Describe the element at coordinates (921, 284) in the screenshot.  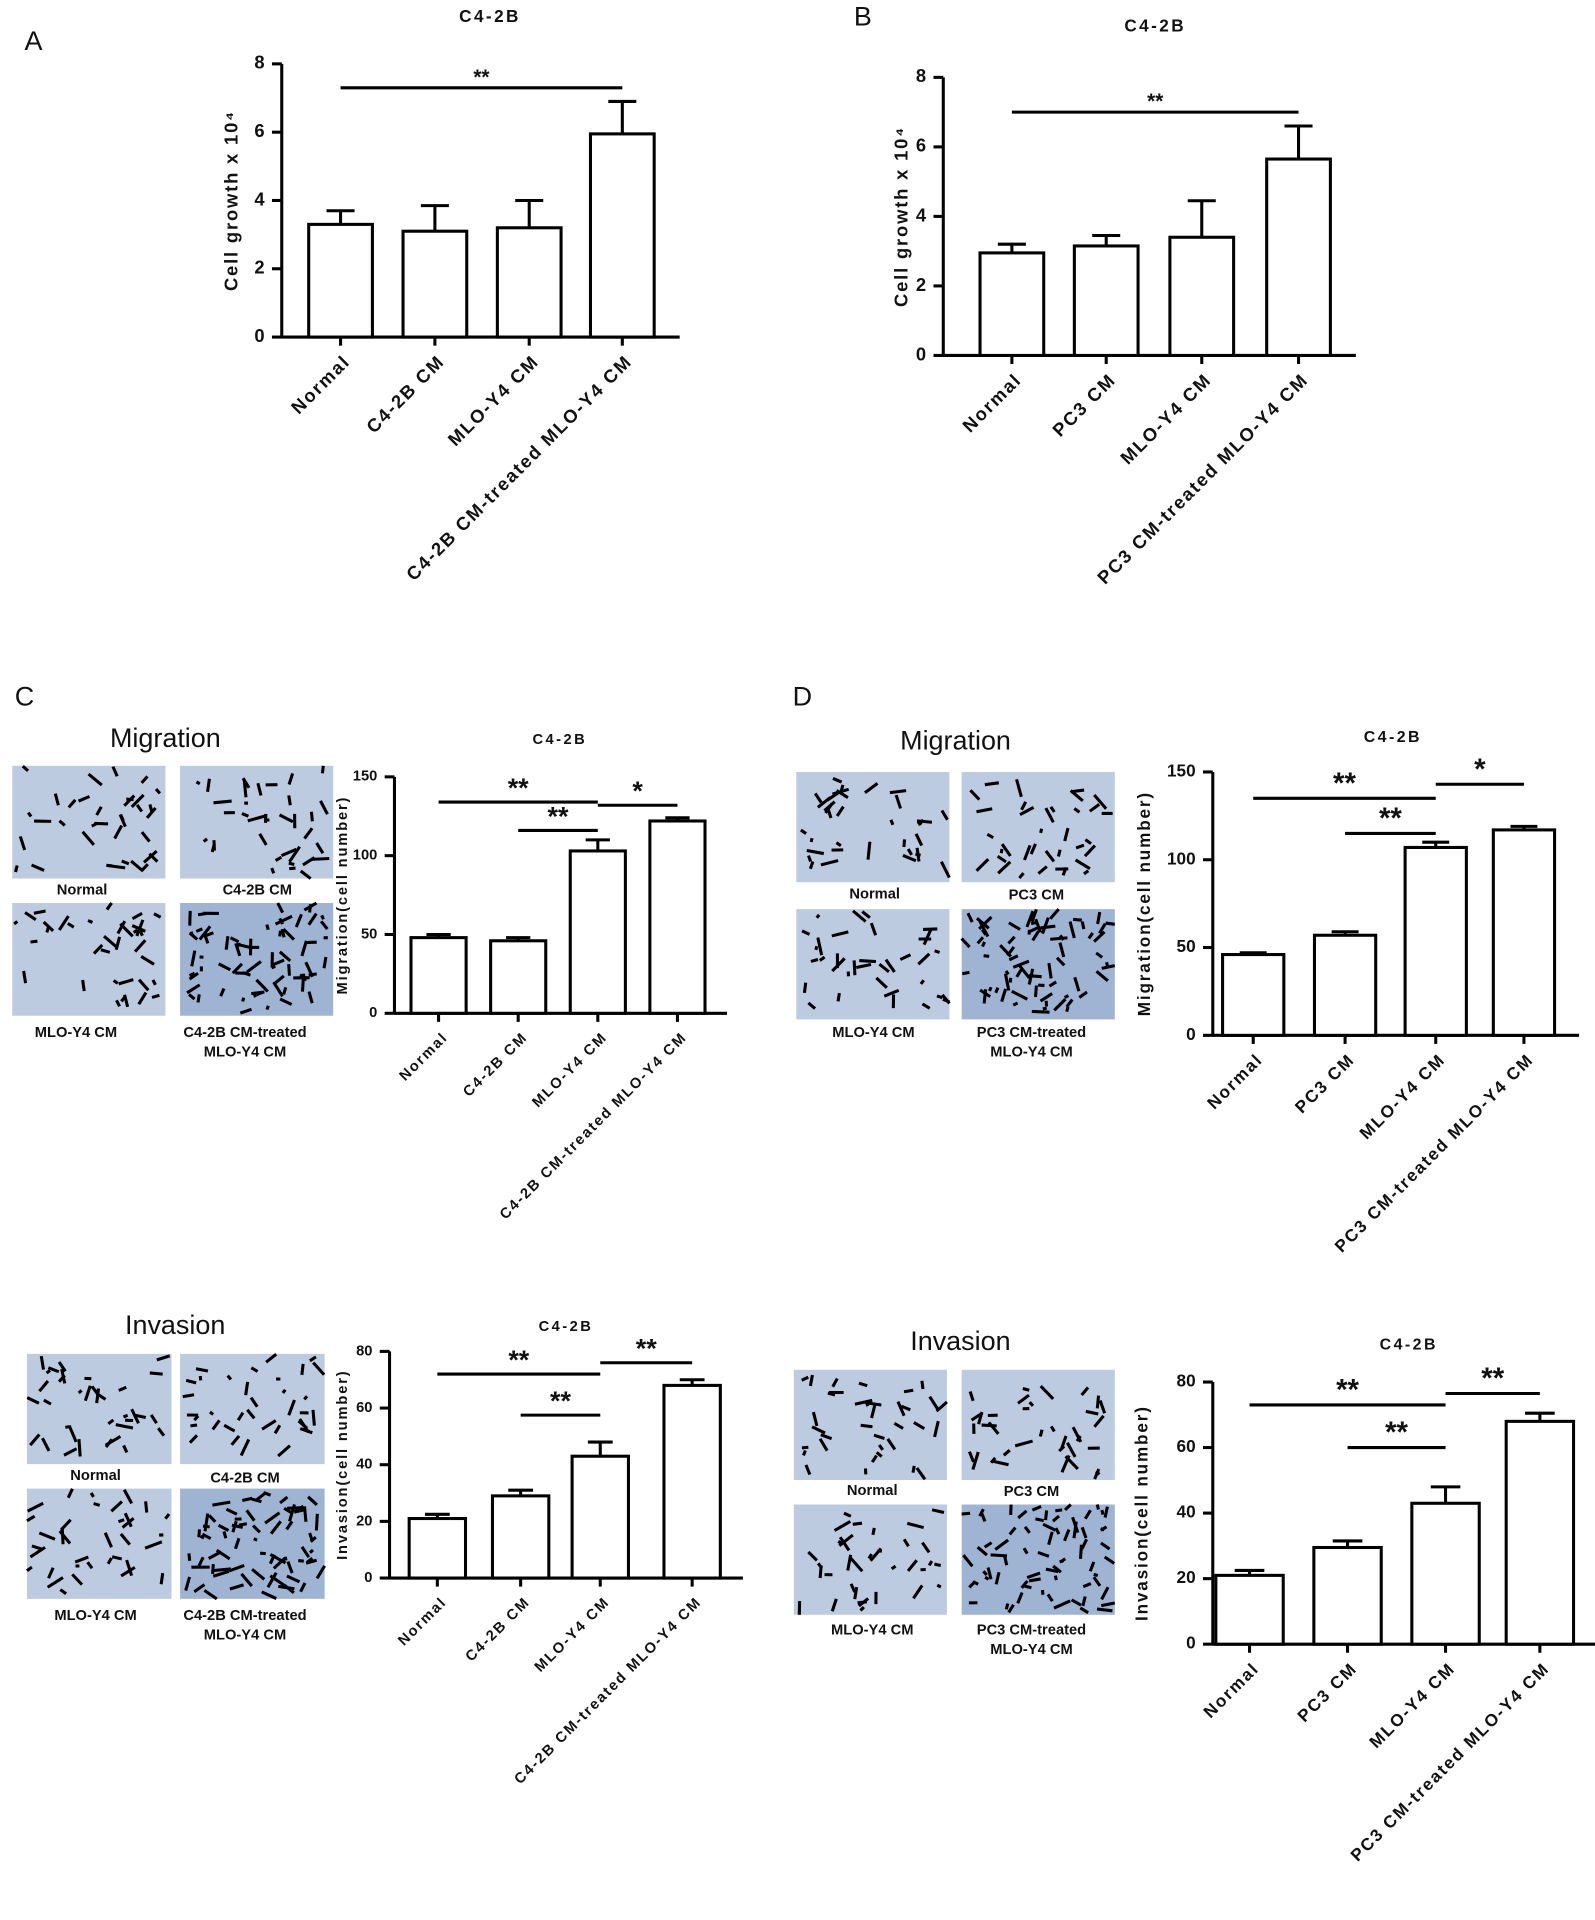
I see `y-tick-label: 2` at that location.